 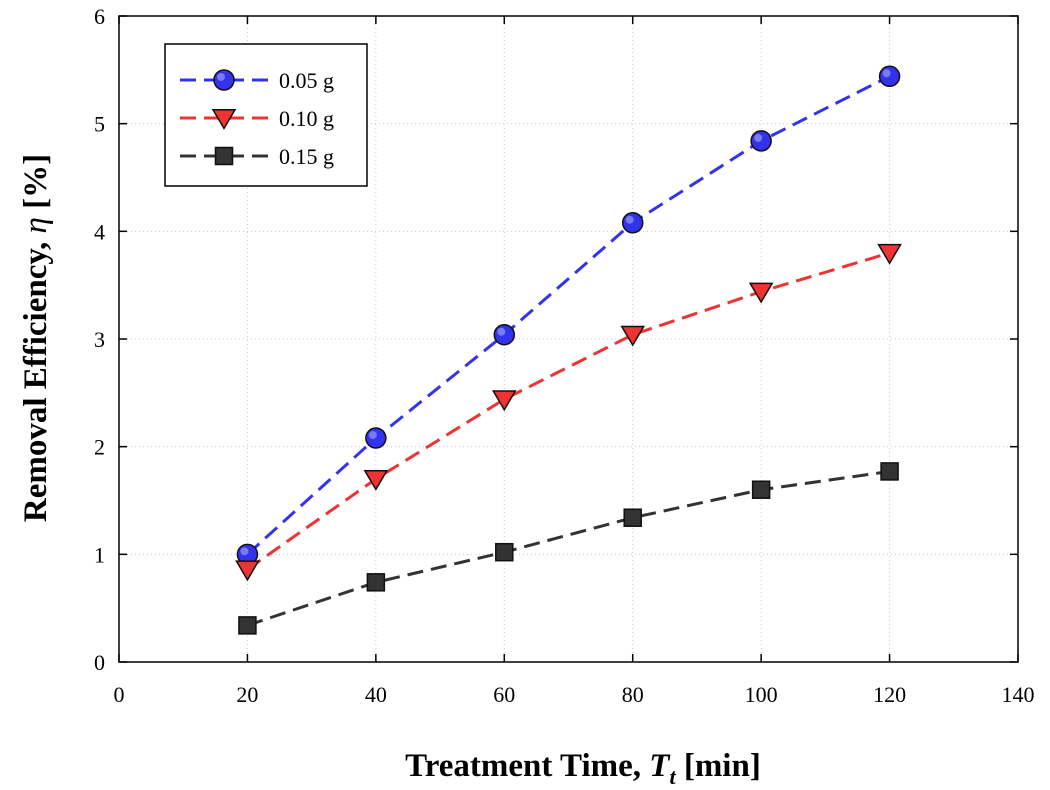 I want to click on y-axis-title: Removal Efficiency, η [%], so click(x=36, y=338).